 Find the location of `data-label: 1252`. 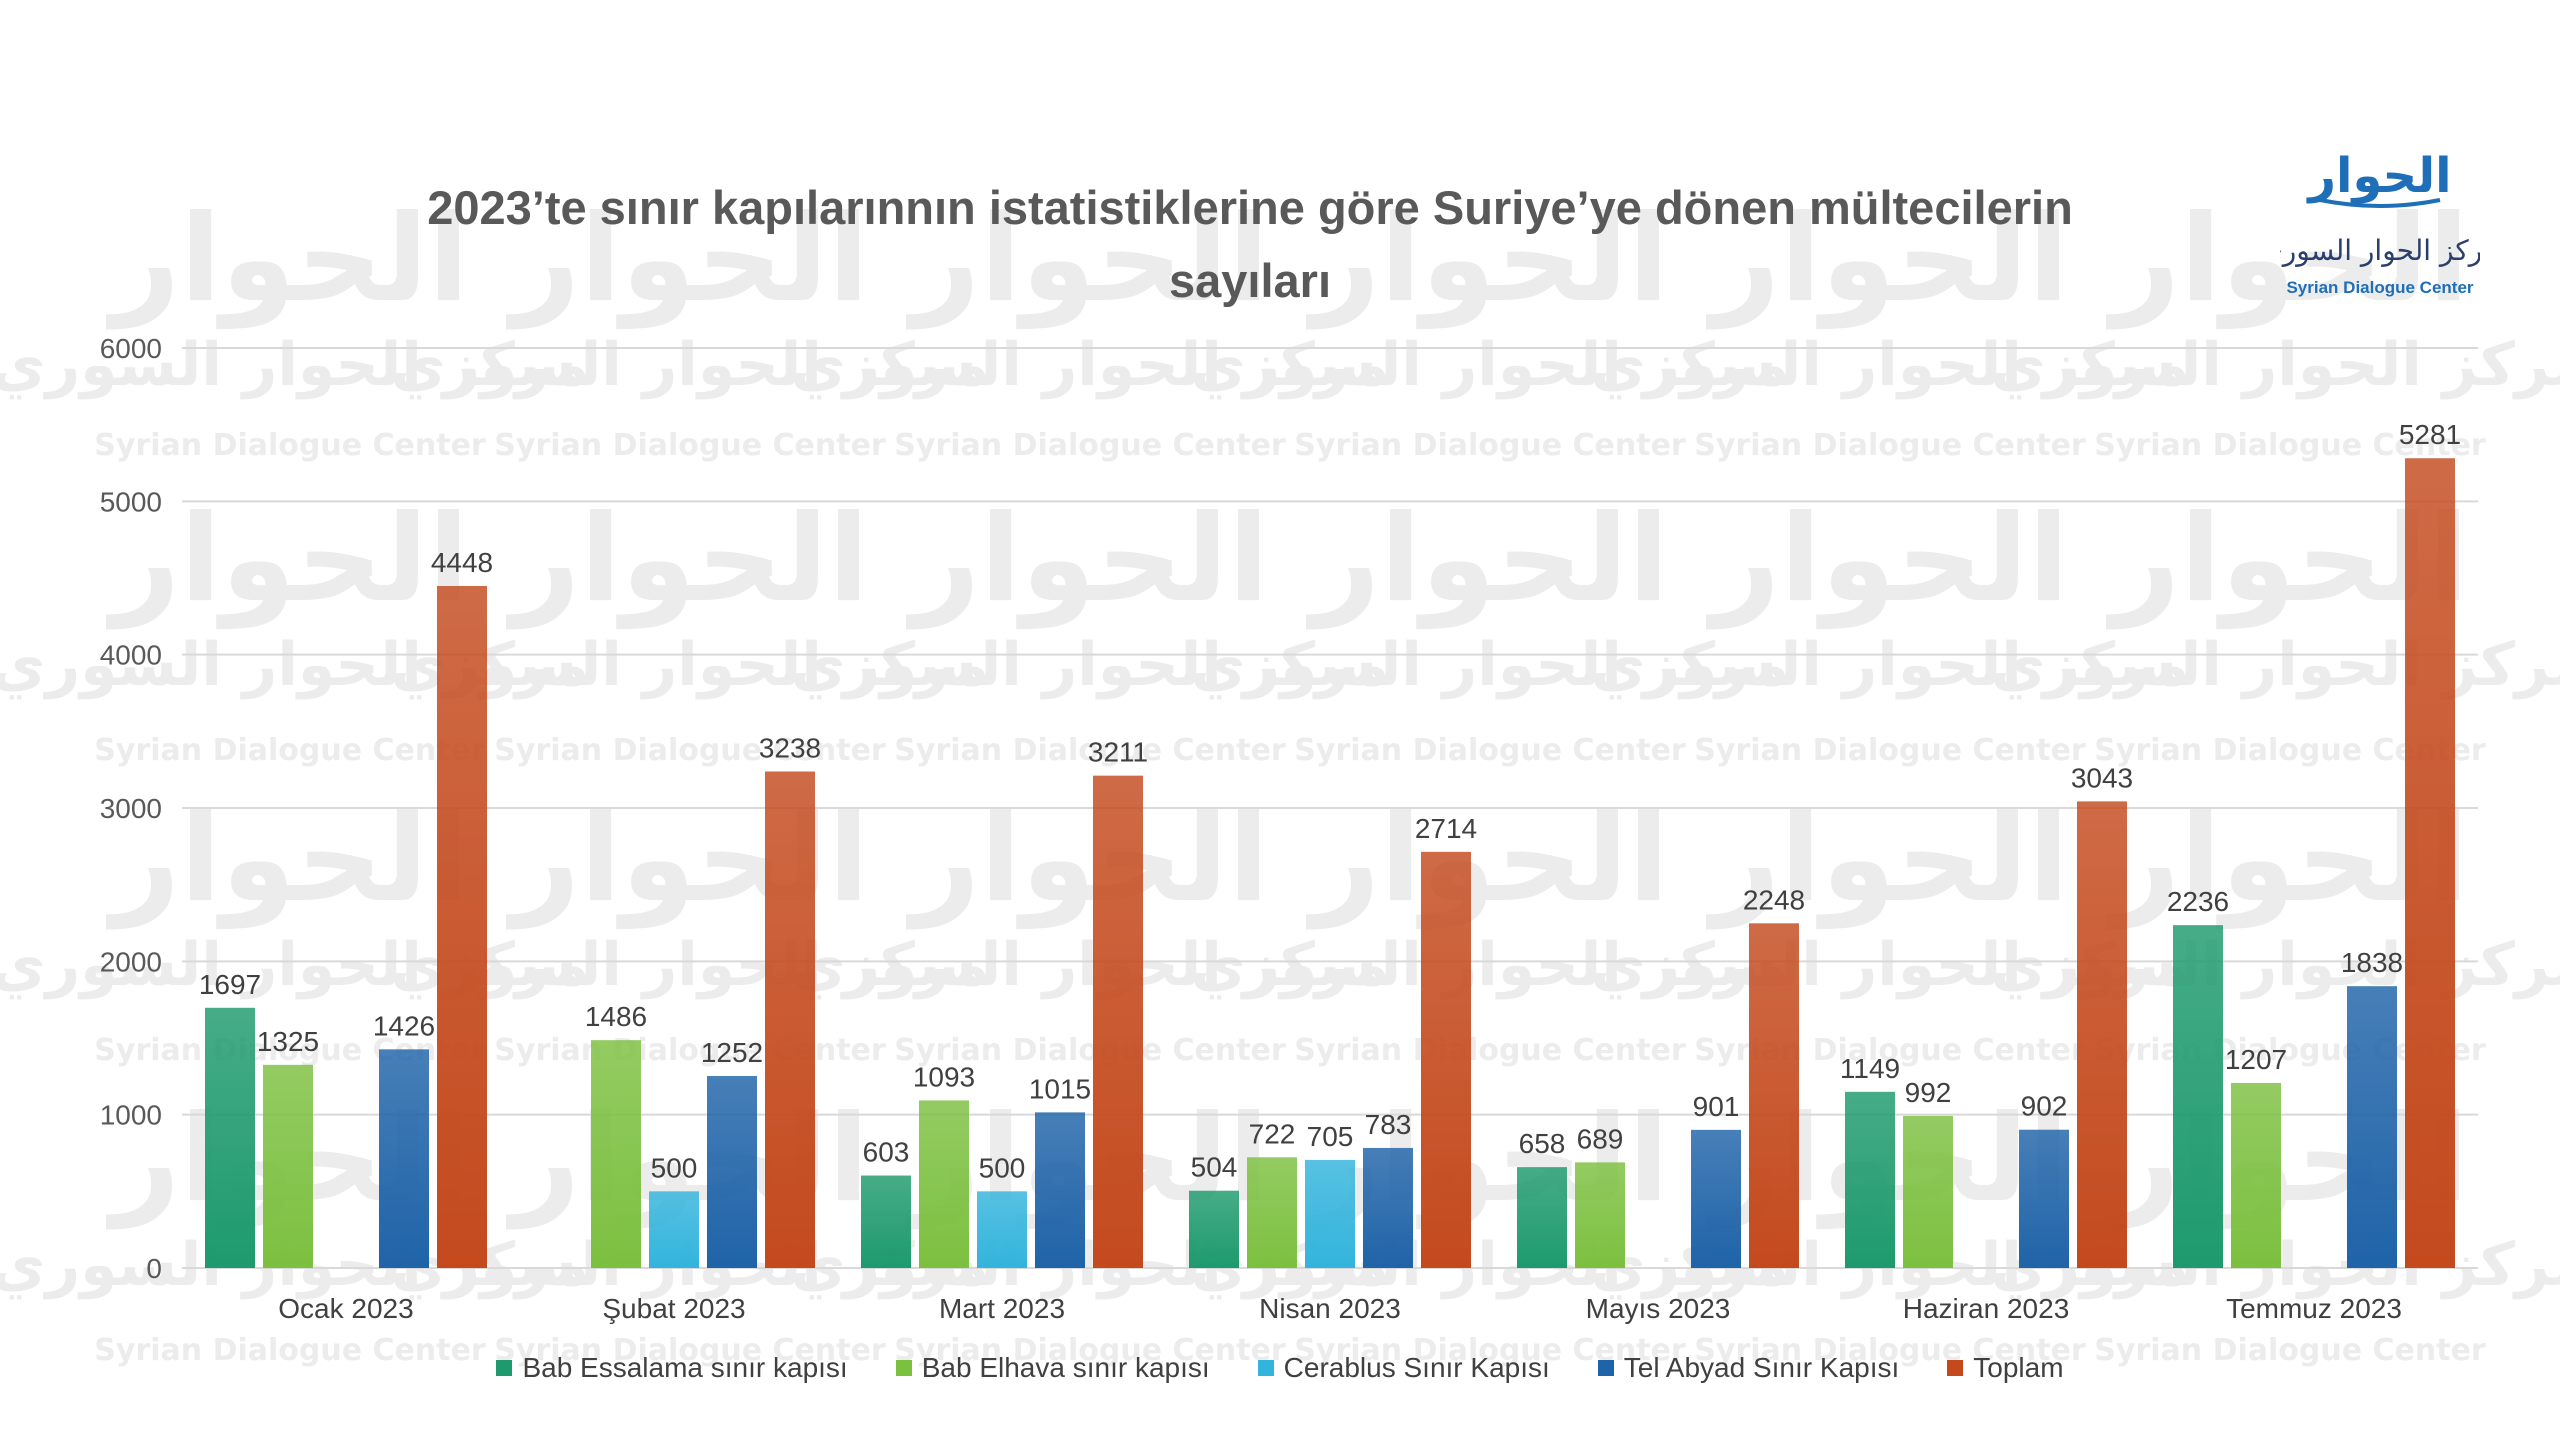

data-label: 1252 is located at coordinates (732, 1052).